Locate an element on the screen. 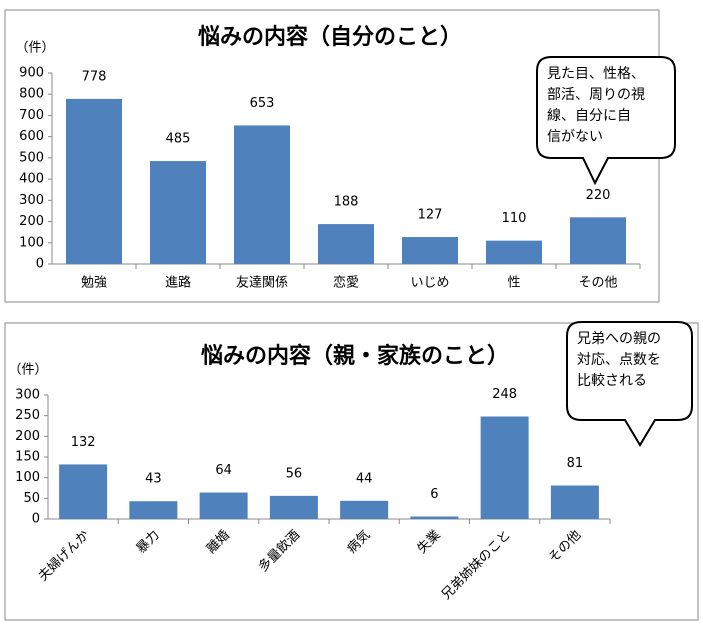 This screenshot has width=703, height=630. y-tick-label: 900 is located at coordinates (31, 73).